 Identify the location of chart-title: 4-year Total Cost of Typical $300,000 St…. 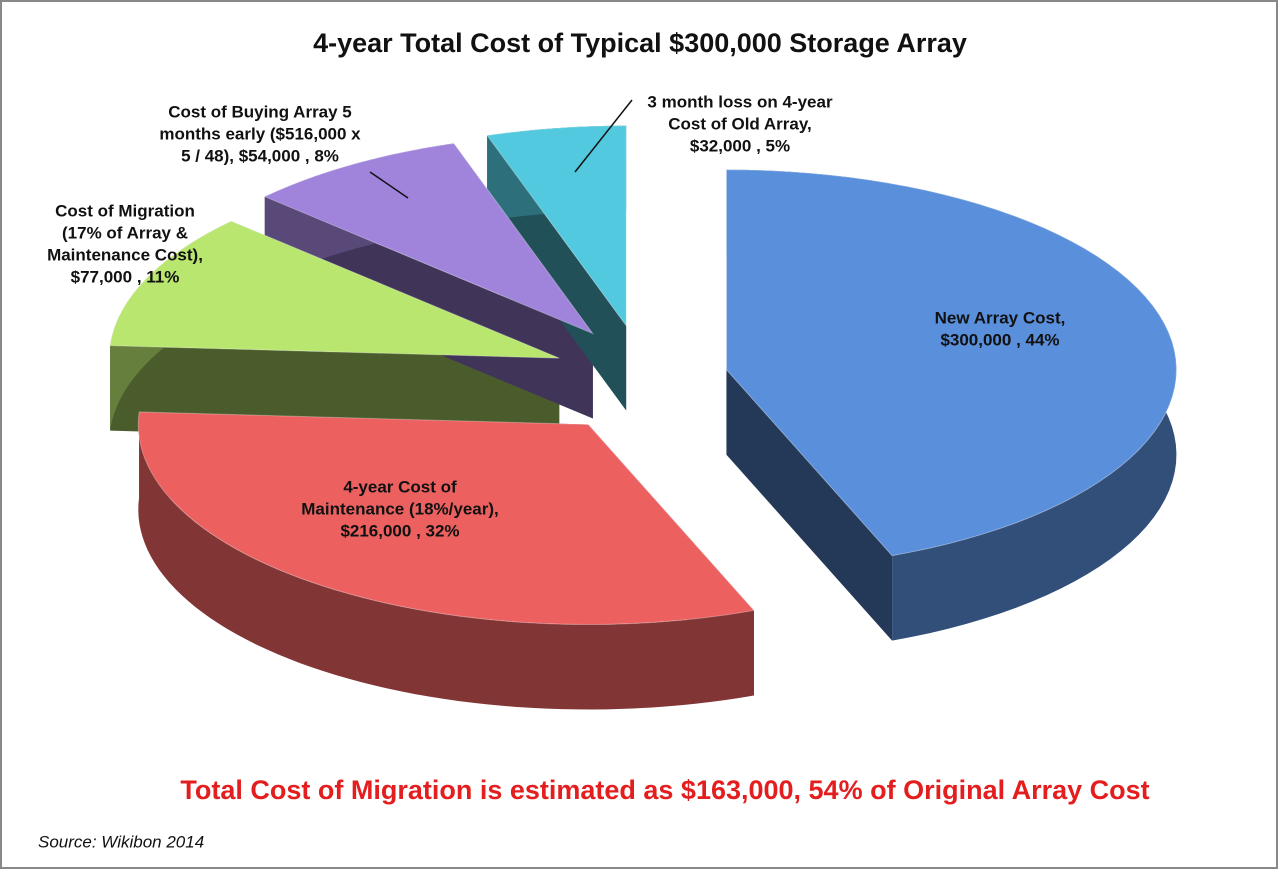
(640, 43).